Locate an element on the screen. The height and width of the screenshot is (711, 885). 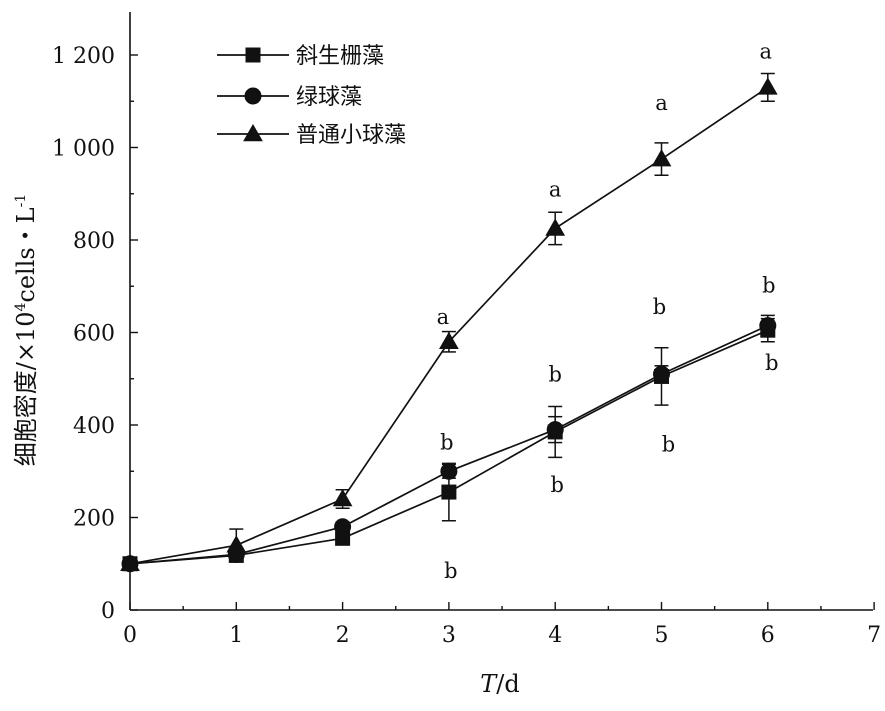
y-tick-label: 0 is located at coordinates (108, 611).